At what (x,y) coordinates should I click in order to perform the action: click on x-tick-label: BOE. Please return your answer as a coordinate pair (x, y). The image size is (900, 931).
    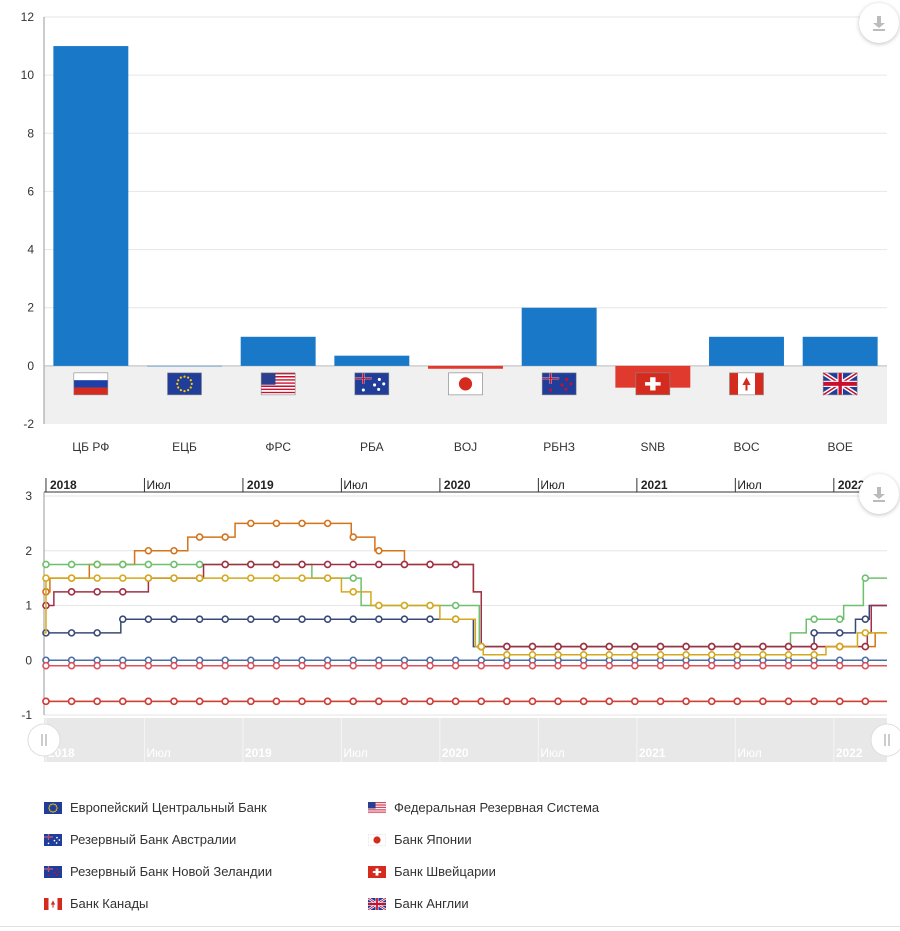
    Looking at the image, I should click on (839, 447).